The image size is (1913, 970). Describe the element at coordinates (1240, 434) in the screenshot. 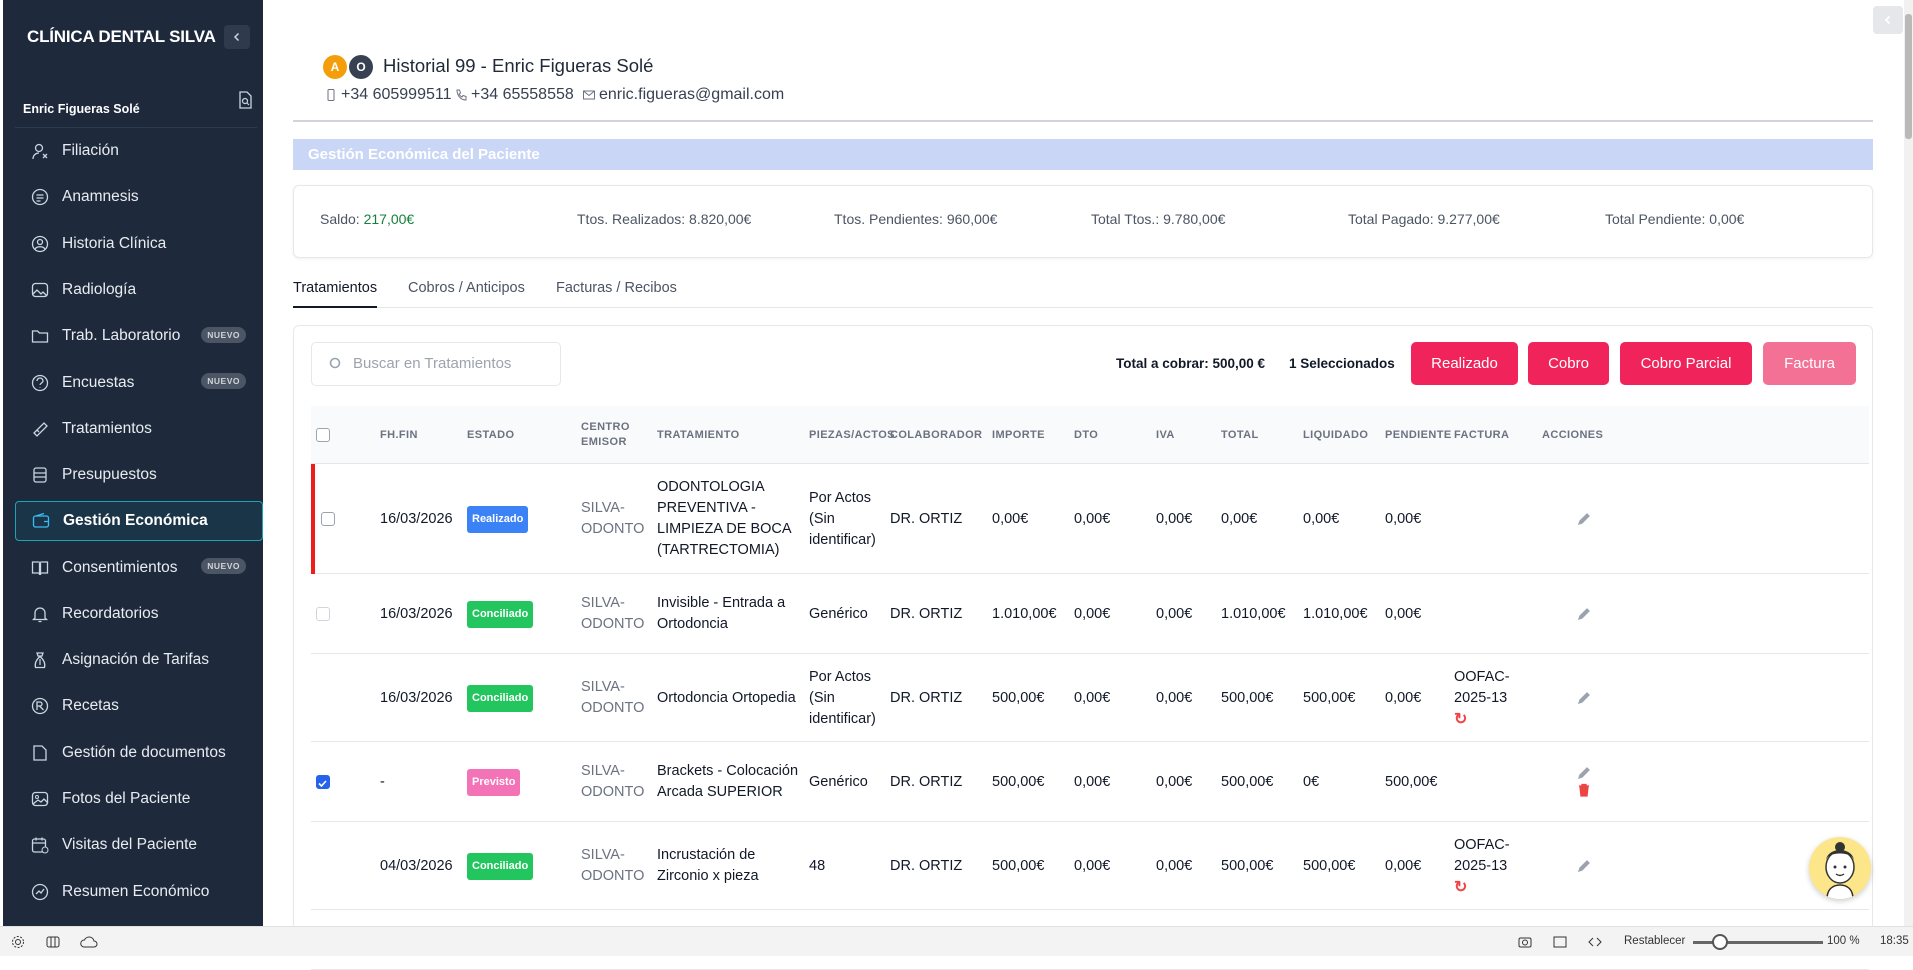

I see `col-total: TOTAL` at that location.